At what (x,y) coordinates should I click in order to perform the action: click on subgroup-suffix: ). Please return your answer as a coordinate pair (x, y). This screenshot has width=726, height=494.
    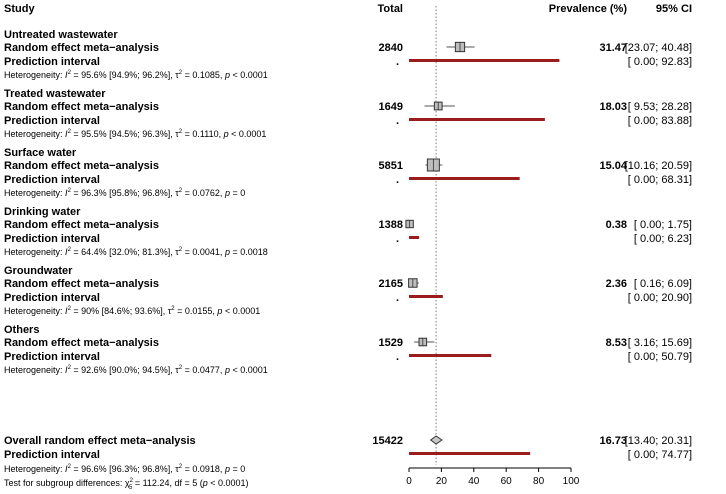
    Looking at the image, I should click on (247, 483).